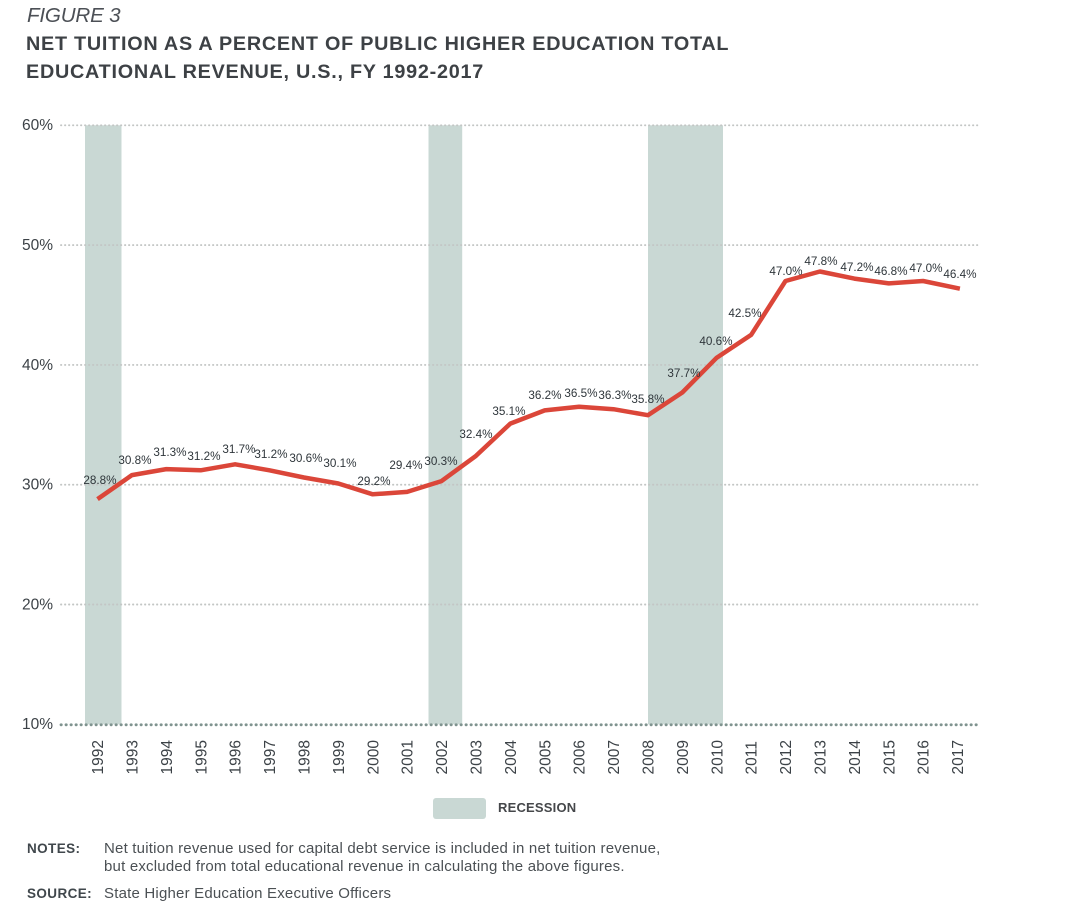  I want to click on svg-text: 2003, so click(477, 757).